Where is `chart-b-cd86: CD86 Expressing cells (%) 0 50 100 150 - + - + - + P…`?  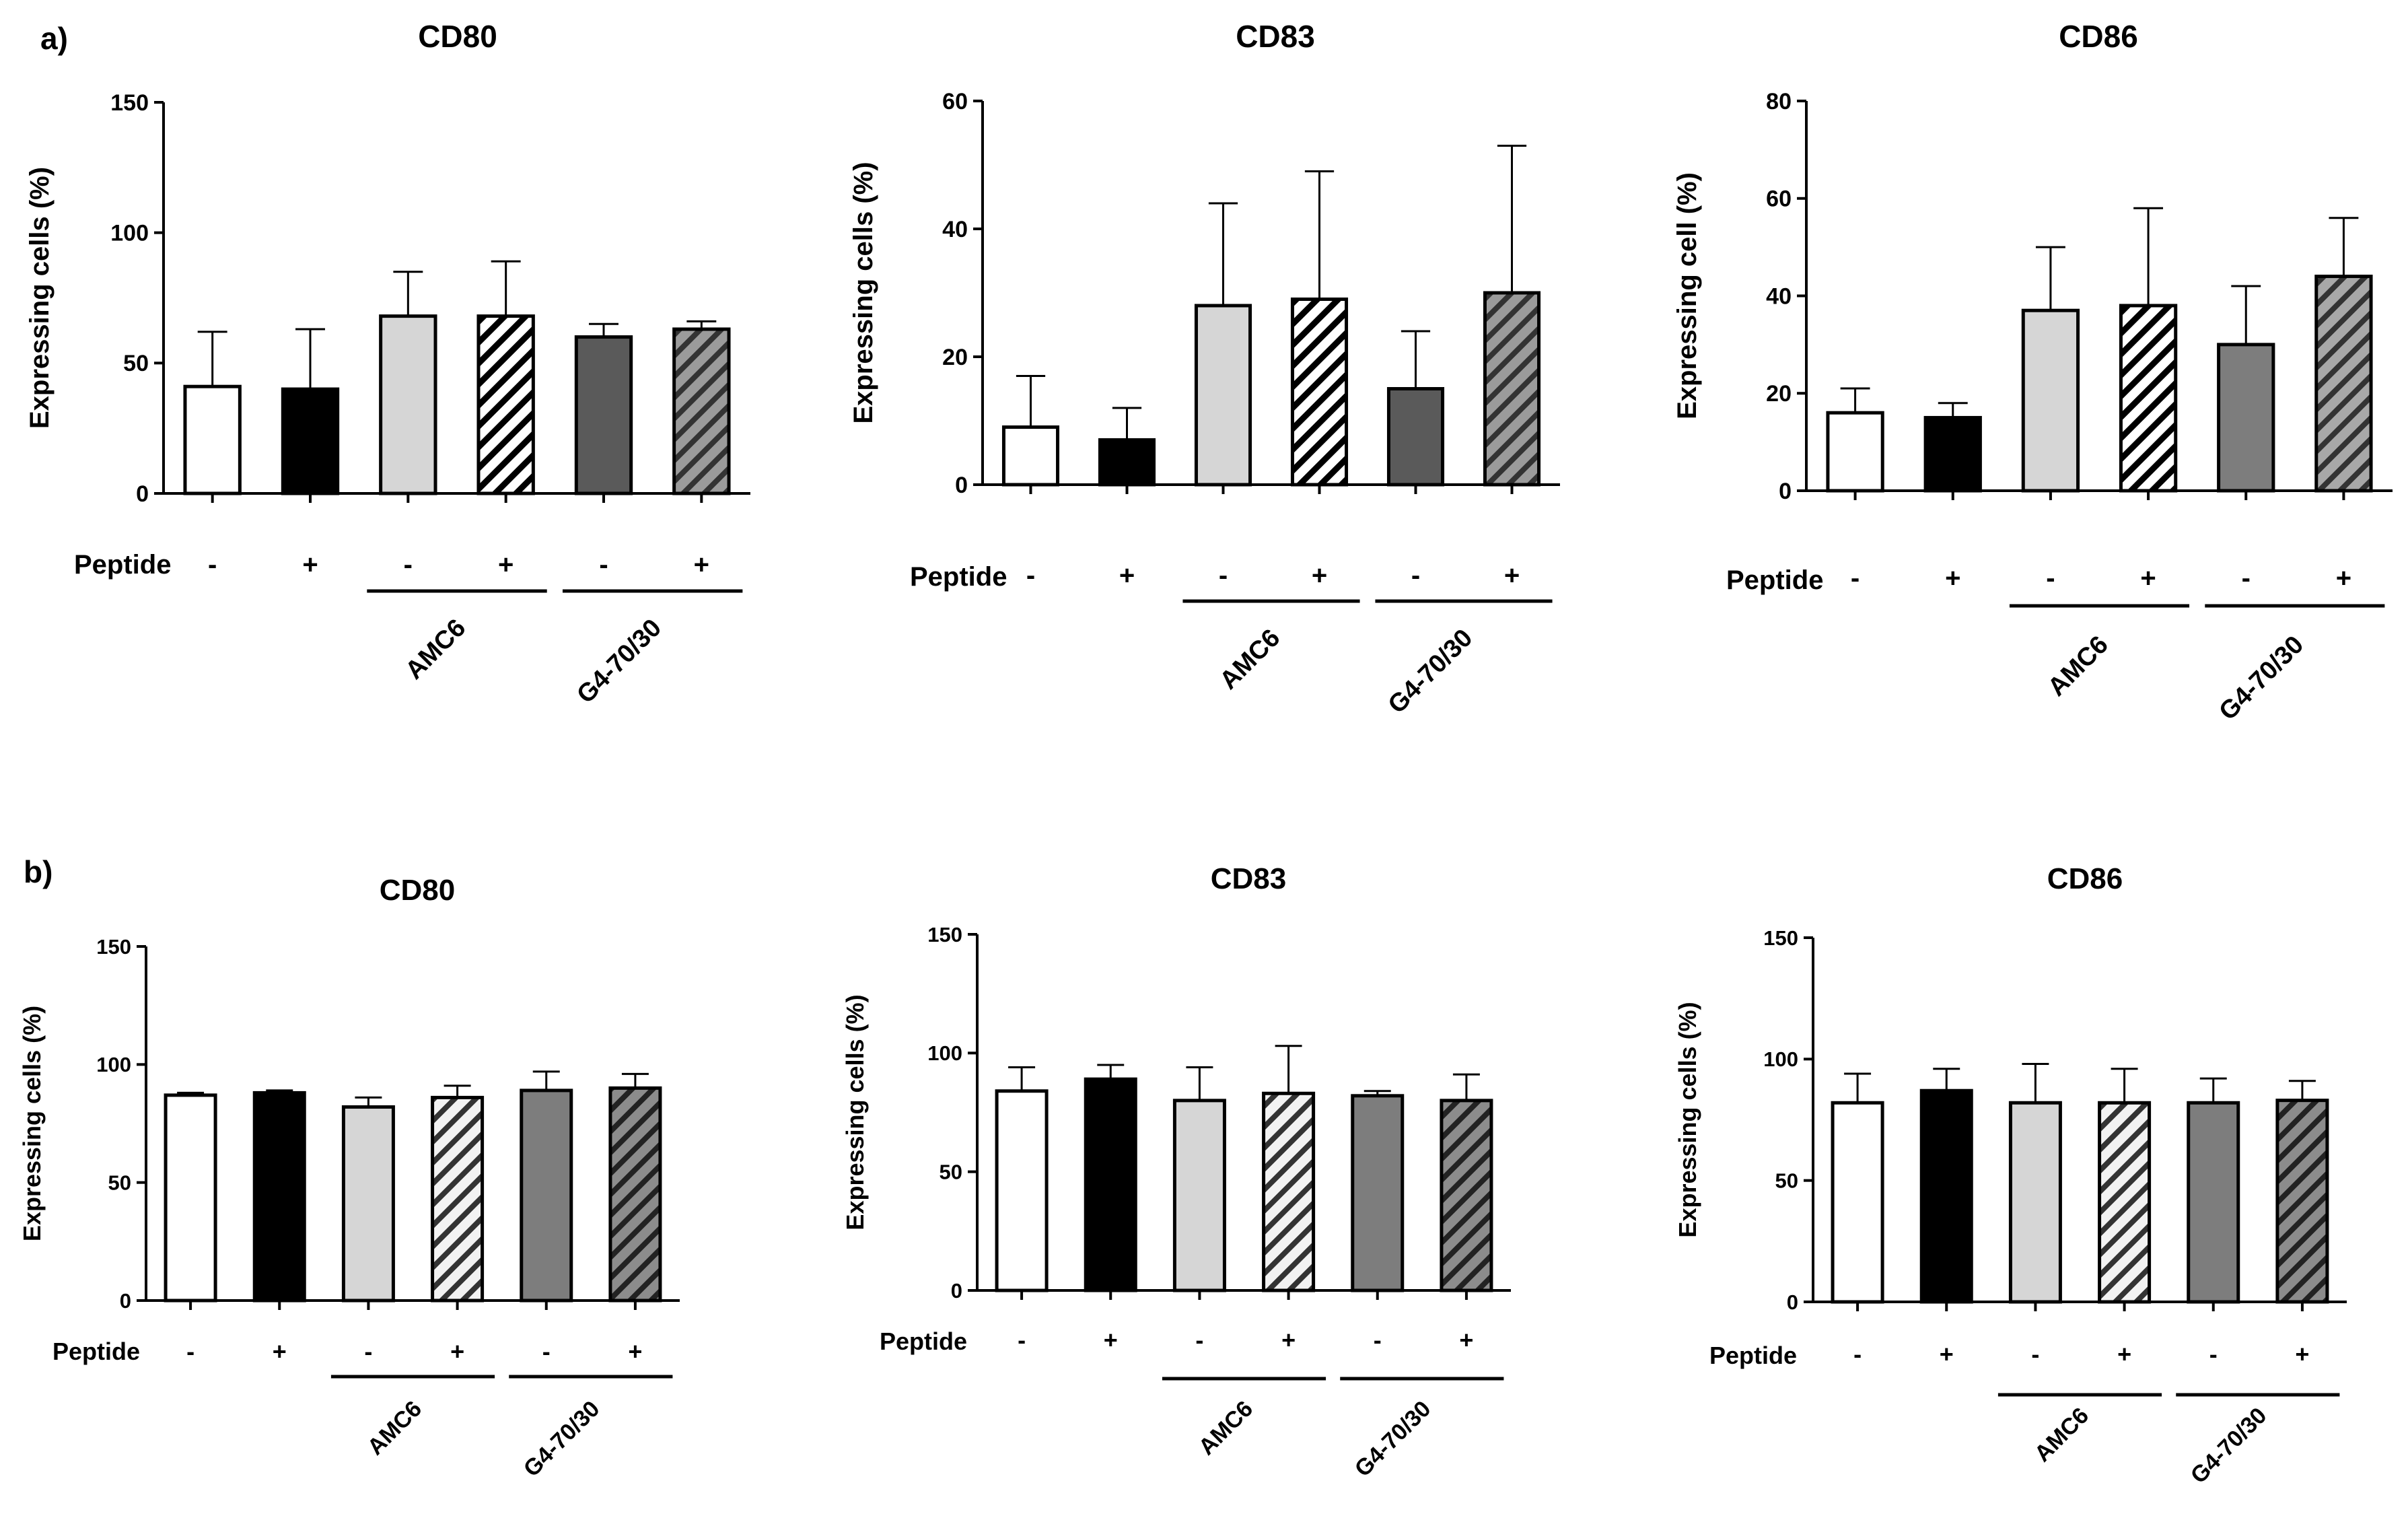 chart-b-cd86: CD86 Expressing cells (%) 0 50 100 150 - + - + - + P… is located at coordinates (2010, 1175).